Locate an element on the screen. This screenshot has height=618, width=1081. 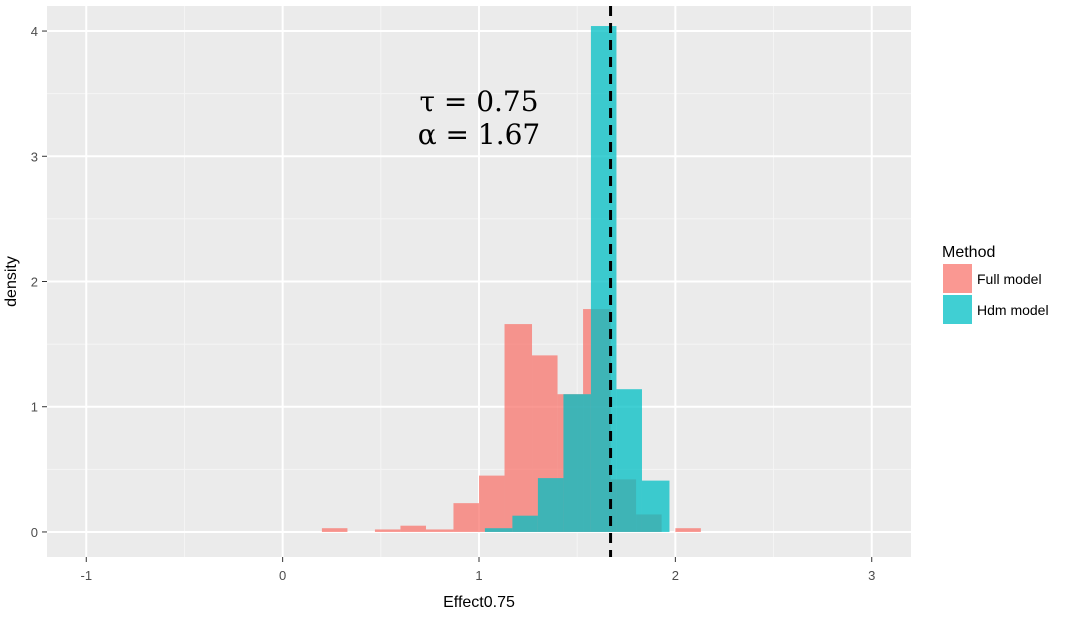
annotation-tau: τ = 0.75 is located at coordinates (478, 101).